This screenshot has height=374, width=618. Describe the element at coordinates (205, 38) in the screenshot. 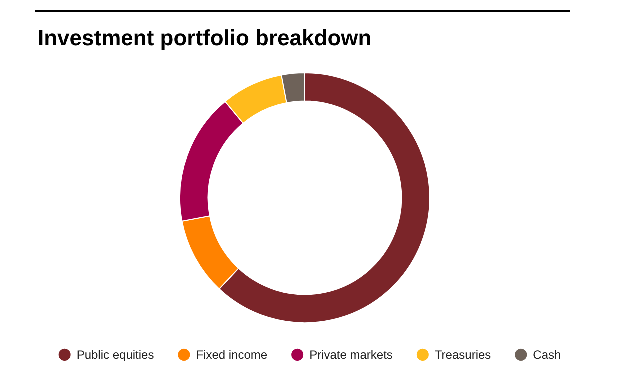

I see `chart-title: Investment portfolio breakdown` at that location.